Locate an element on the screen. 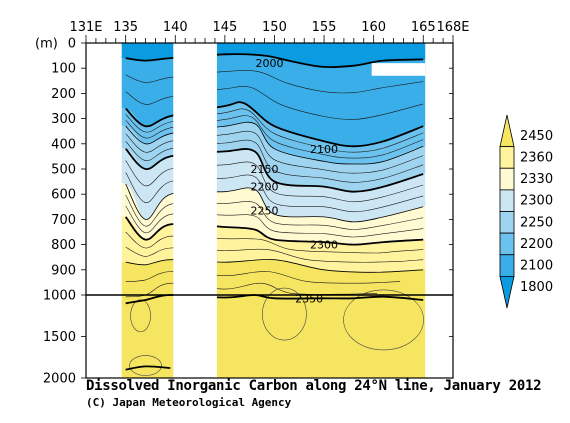 The width and height of the screenshot is (570, 423). depth-label-2000: 2000 is located at coordinates (59, 379).